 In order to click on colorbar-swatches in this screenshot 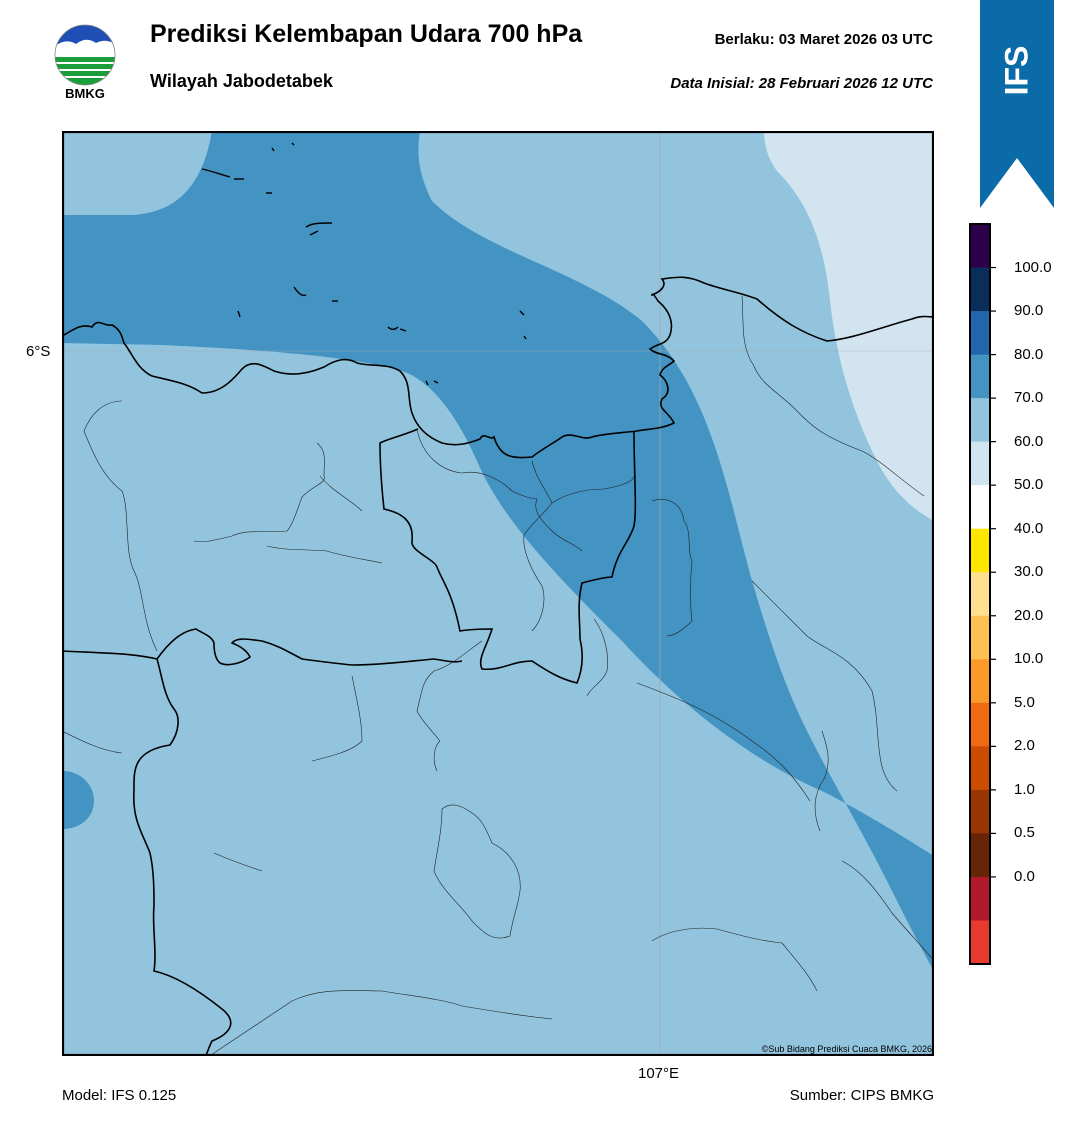, I will do `click(980, 594)`.